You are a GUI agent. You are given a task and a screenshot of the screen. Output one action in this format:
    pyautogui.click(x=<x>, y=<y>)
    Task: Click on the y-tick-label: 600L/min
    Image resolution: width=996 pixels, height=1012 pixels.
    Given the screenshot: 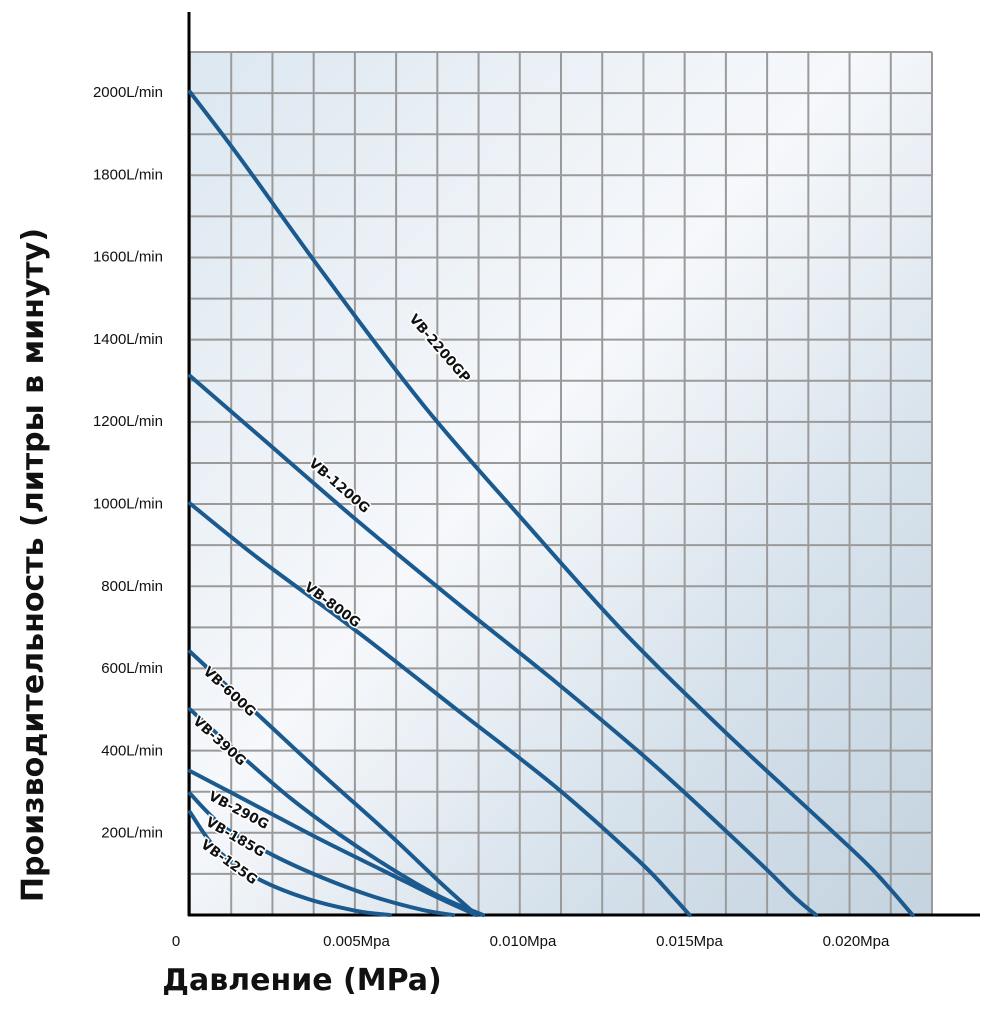 What is the action you would take?
    pyautogui.click(x=132, y=668)
    